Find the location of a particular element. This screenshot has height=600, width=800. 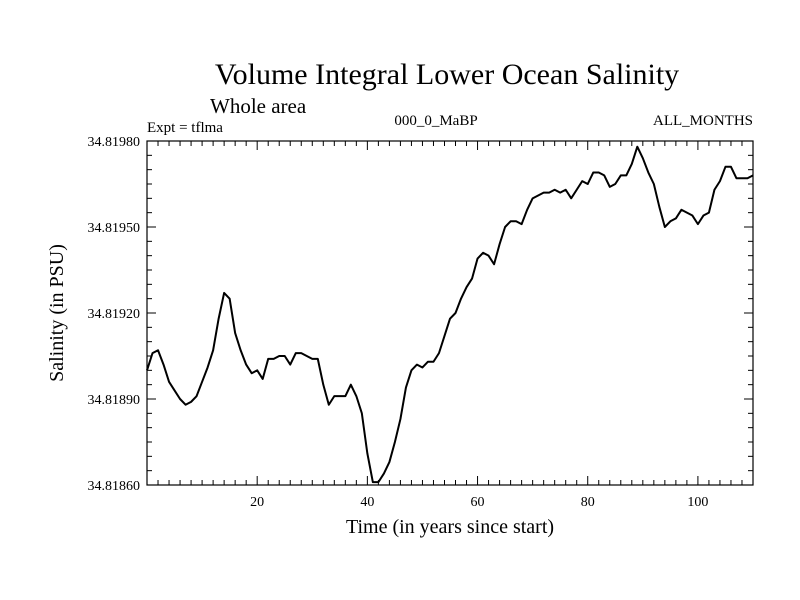

y-tick-label: 34.81980 is located at coordinates (114, 142).